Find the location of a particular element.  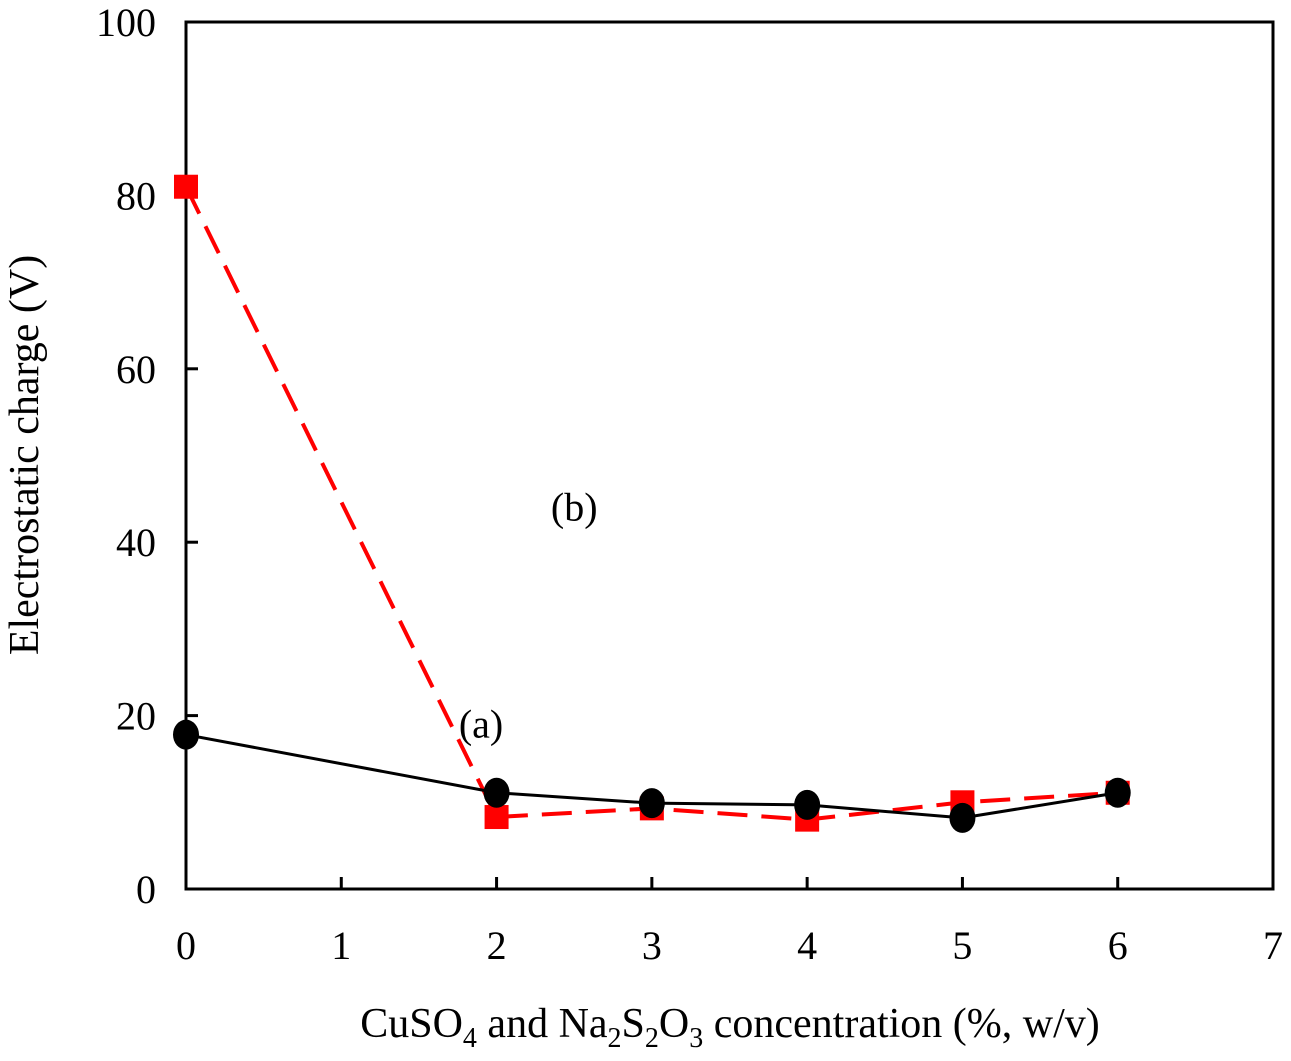

series-label: (a) is located at coordinates (481, 723).